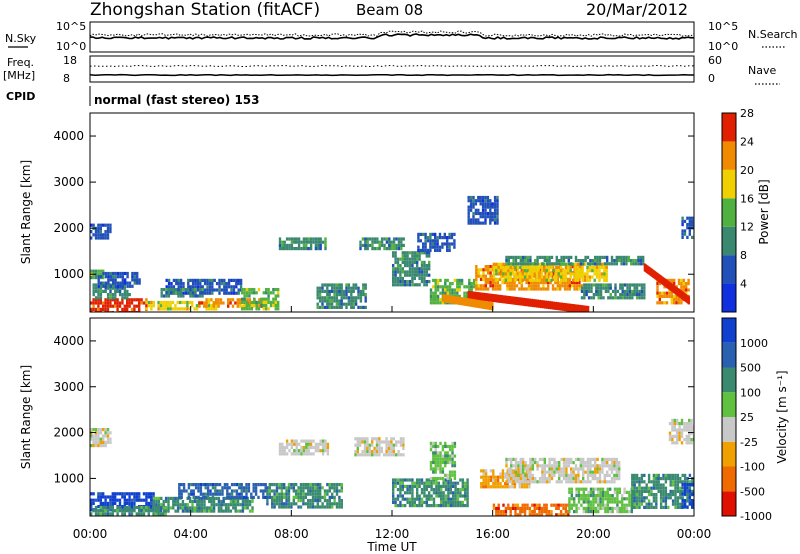 The image size is (800, 554). What do you see at coordinates (20, 96) in the screenshot?
I see `cpid-label: CPID` at bounding box center [20, 96].